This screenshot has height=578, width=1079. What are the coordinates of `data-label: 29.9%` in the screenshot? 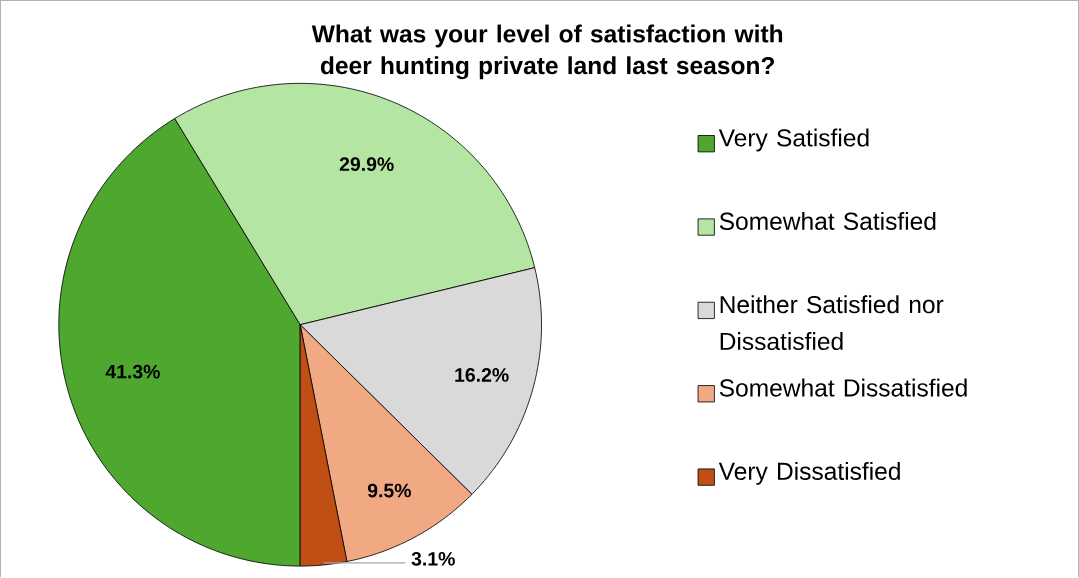 It's located at (366, 164).